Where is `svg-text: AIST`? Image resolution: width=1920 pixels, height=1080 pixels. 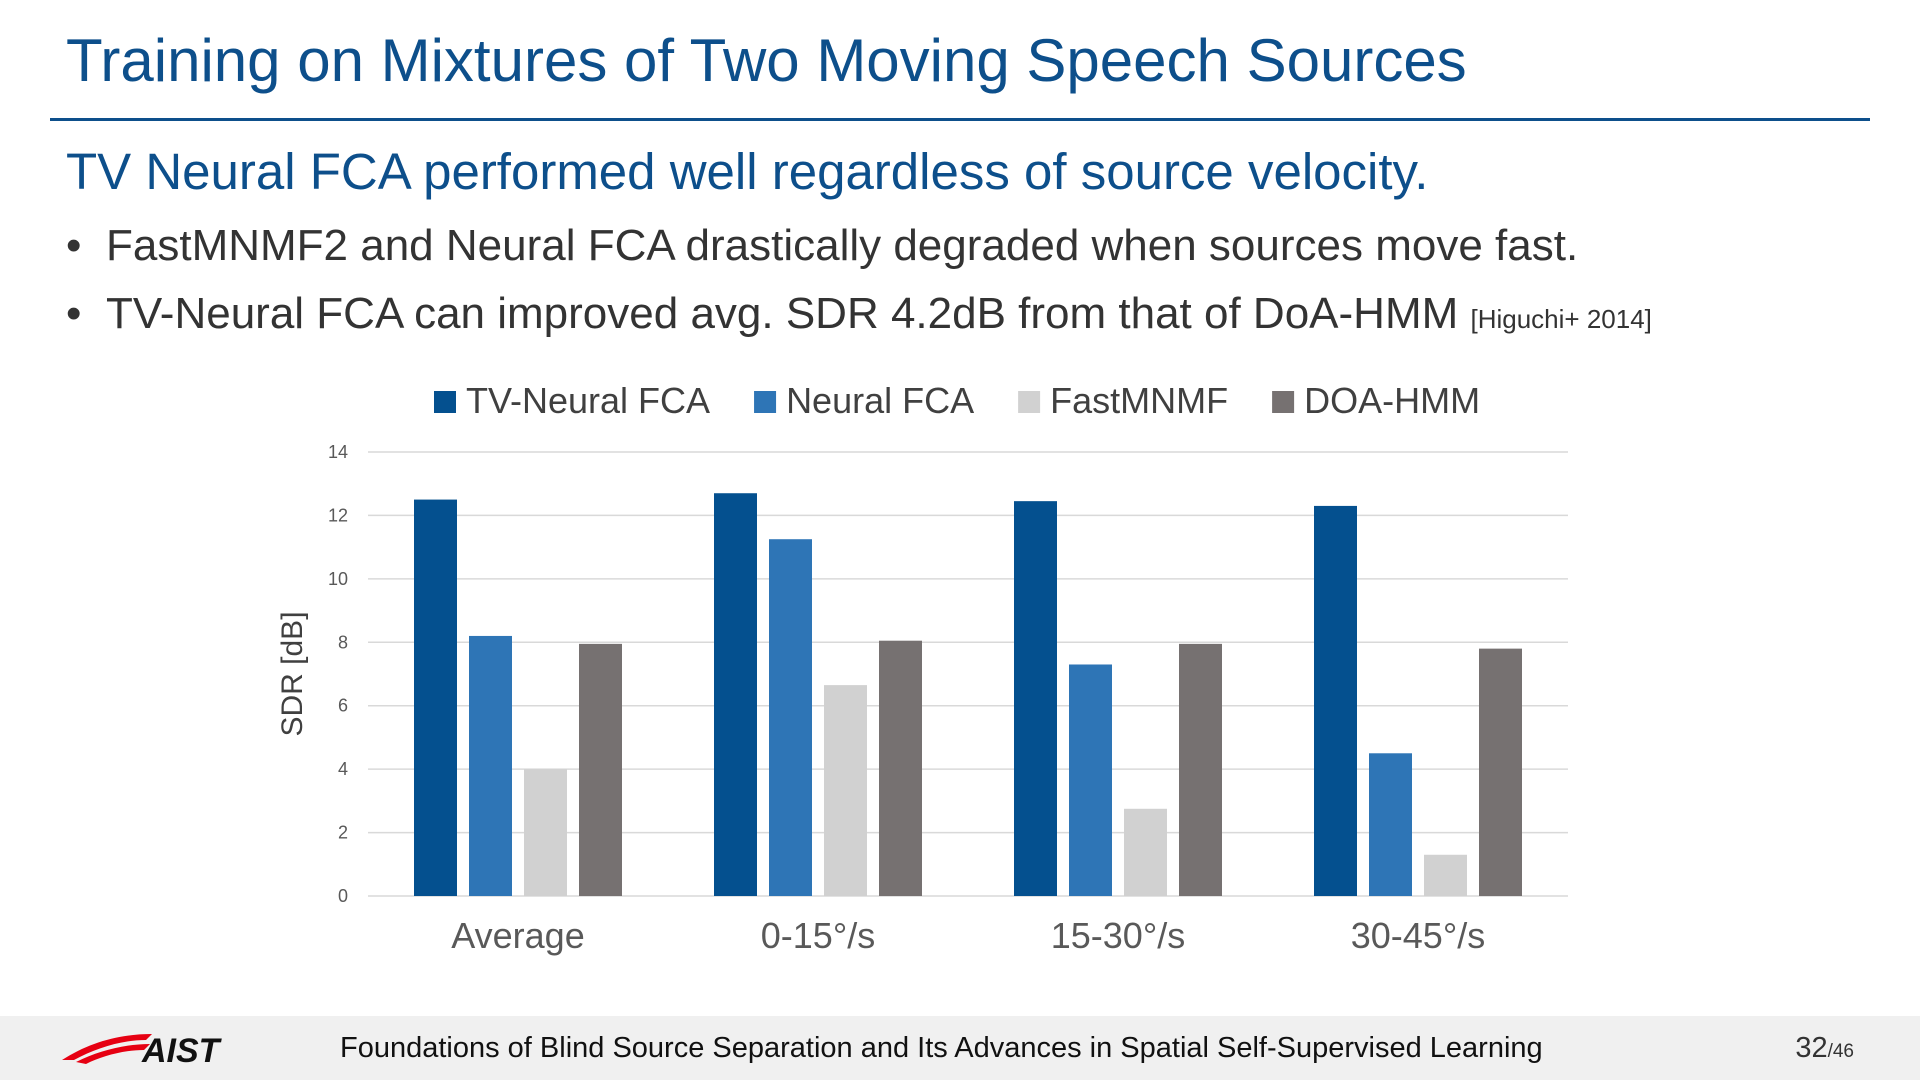
svg-text: AIST is located at coordinates (182, 1050).